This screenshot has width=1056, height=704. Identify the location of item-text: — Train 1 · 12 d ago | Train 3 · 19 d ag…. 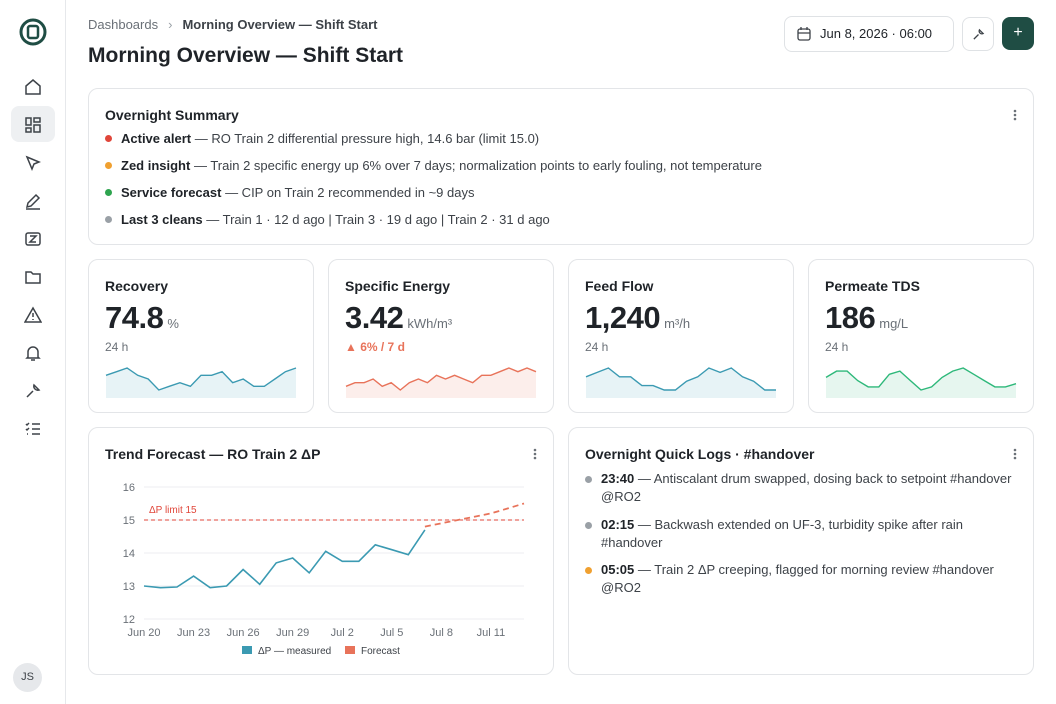
(376, 219).